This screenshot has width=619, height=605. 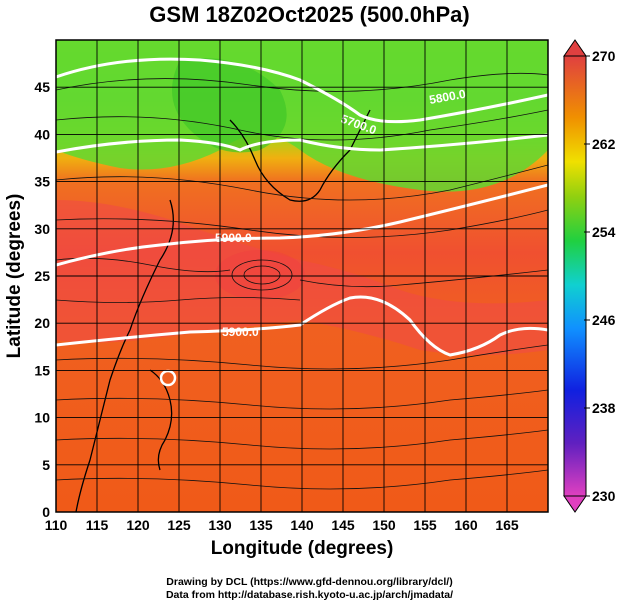 I want to click on y-axis-label: Latitude (degrees), so click(x=14, y=276).